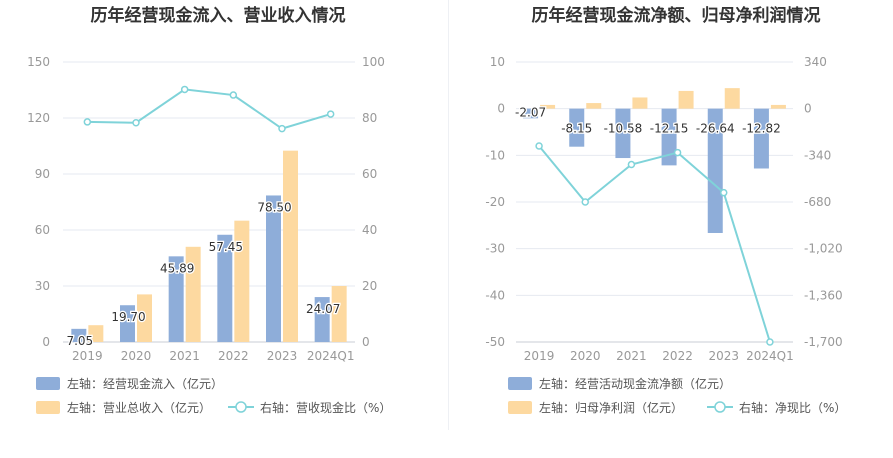 Image resolution: width=893 pixels, height=458 pixels. I want to click on left-axis-tick: -20, so click(495, 202).